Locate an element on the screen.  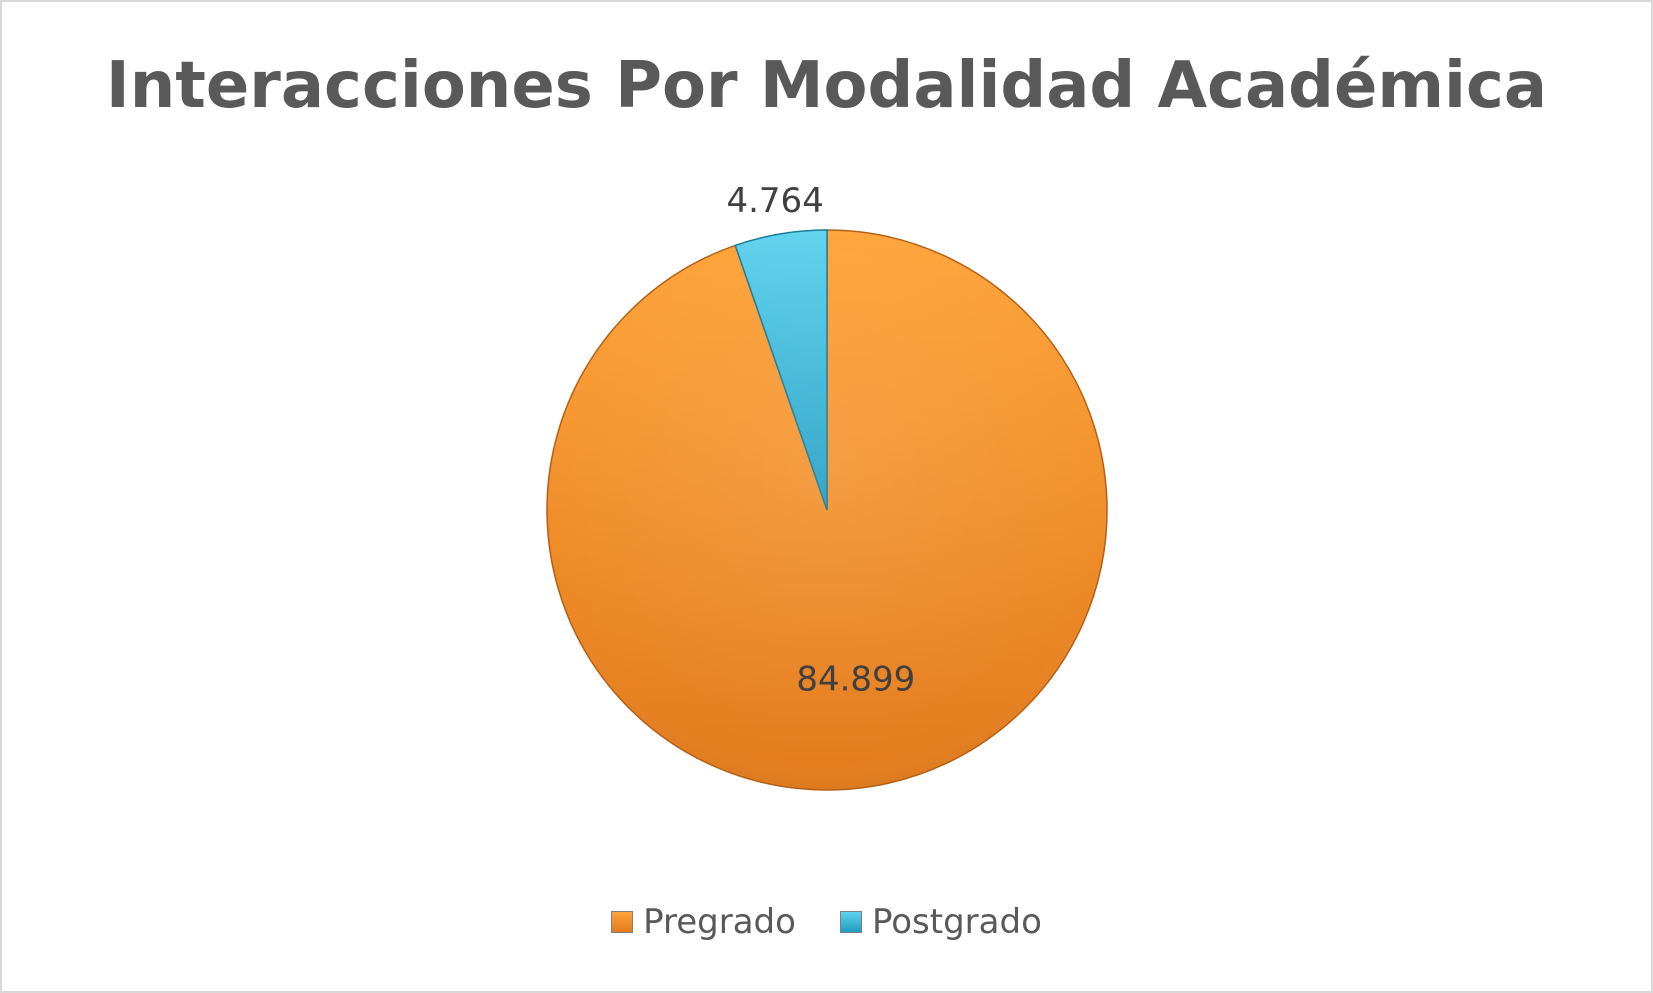
data-label-pregrado: 84.899 is located at coordinates (855, 680).